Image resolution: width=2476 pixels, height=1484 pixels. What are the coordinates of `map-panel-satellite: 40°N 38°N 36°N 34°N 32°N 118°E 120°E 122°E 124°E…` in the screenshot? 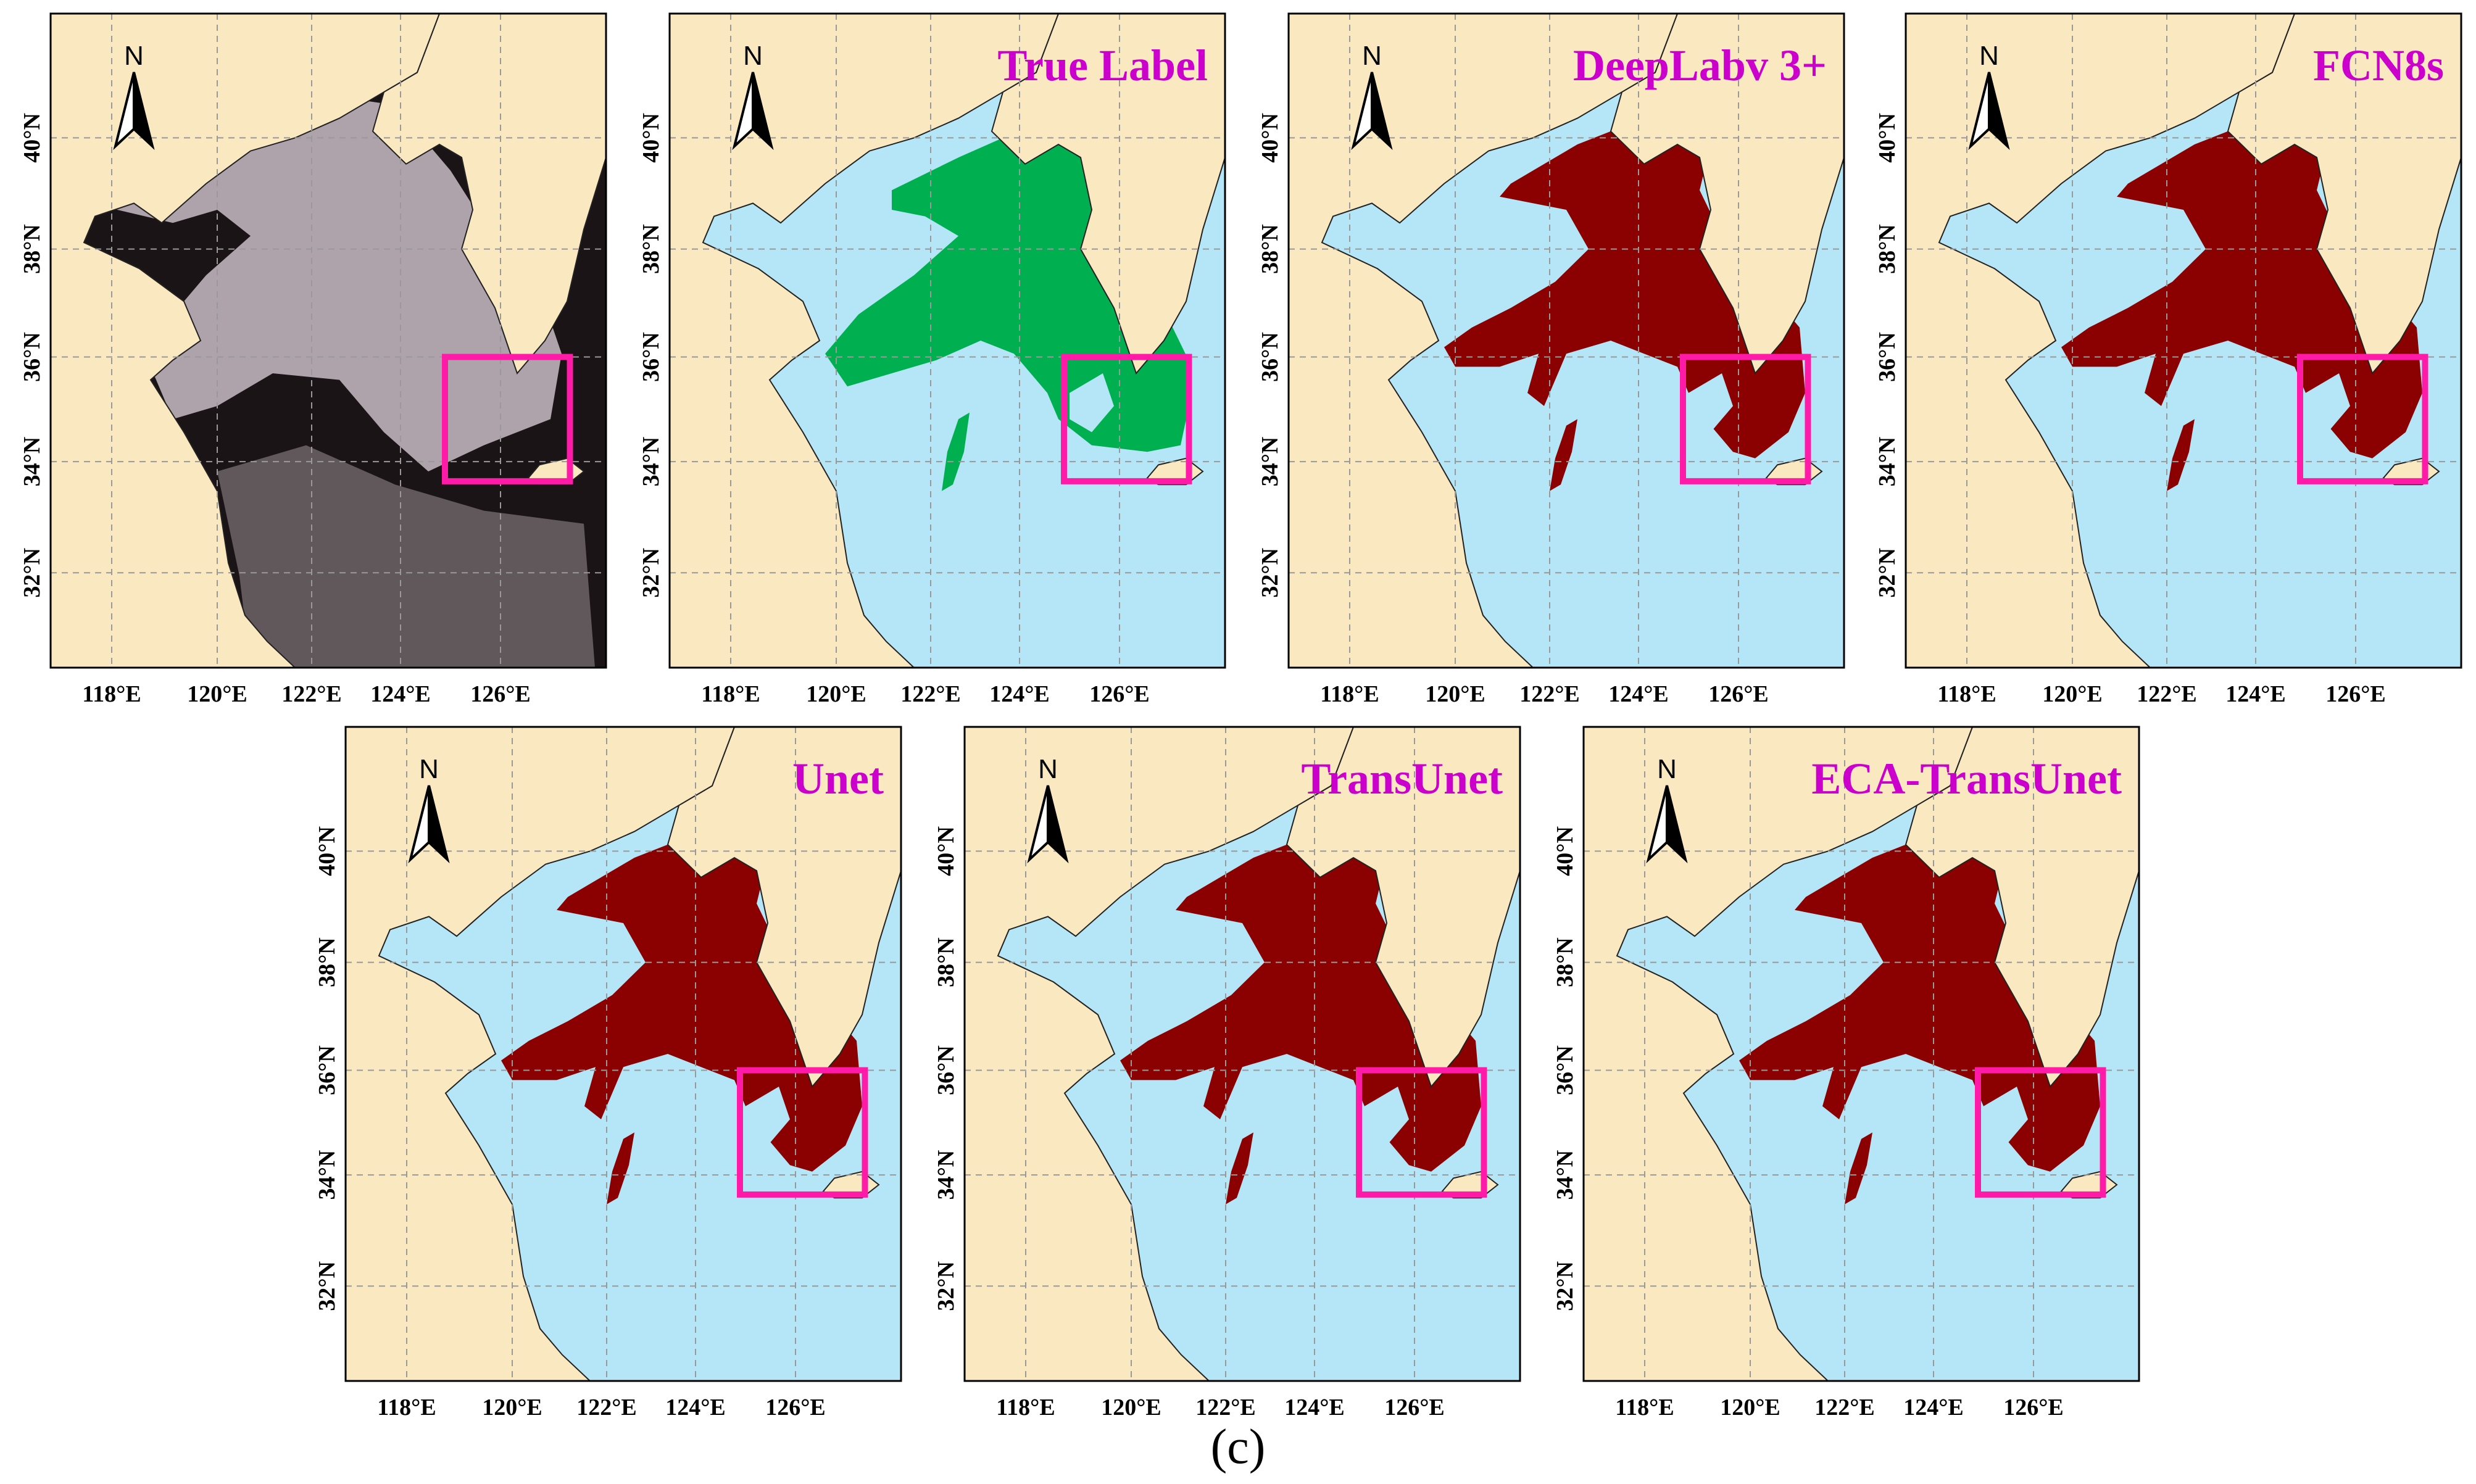 It's located at (313, 359).